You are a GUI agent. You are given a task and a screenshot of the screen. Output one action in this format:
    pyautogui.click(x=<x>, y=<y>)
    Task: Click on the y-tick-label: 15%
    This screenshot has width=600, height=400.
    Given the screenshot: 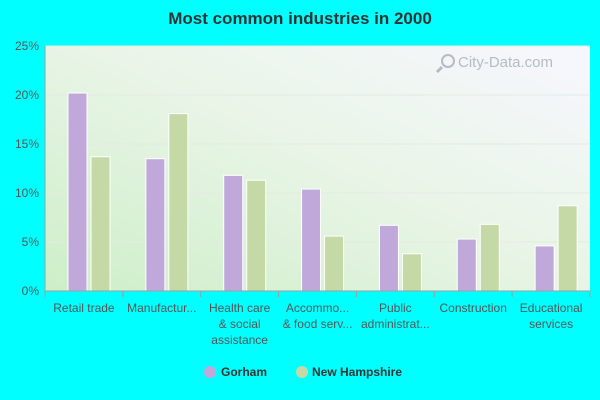 What is the action you would take?
    pyautogui.click(x=27, y=144)
    